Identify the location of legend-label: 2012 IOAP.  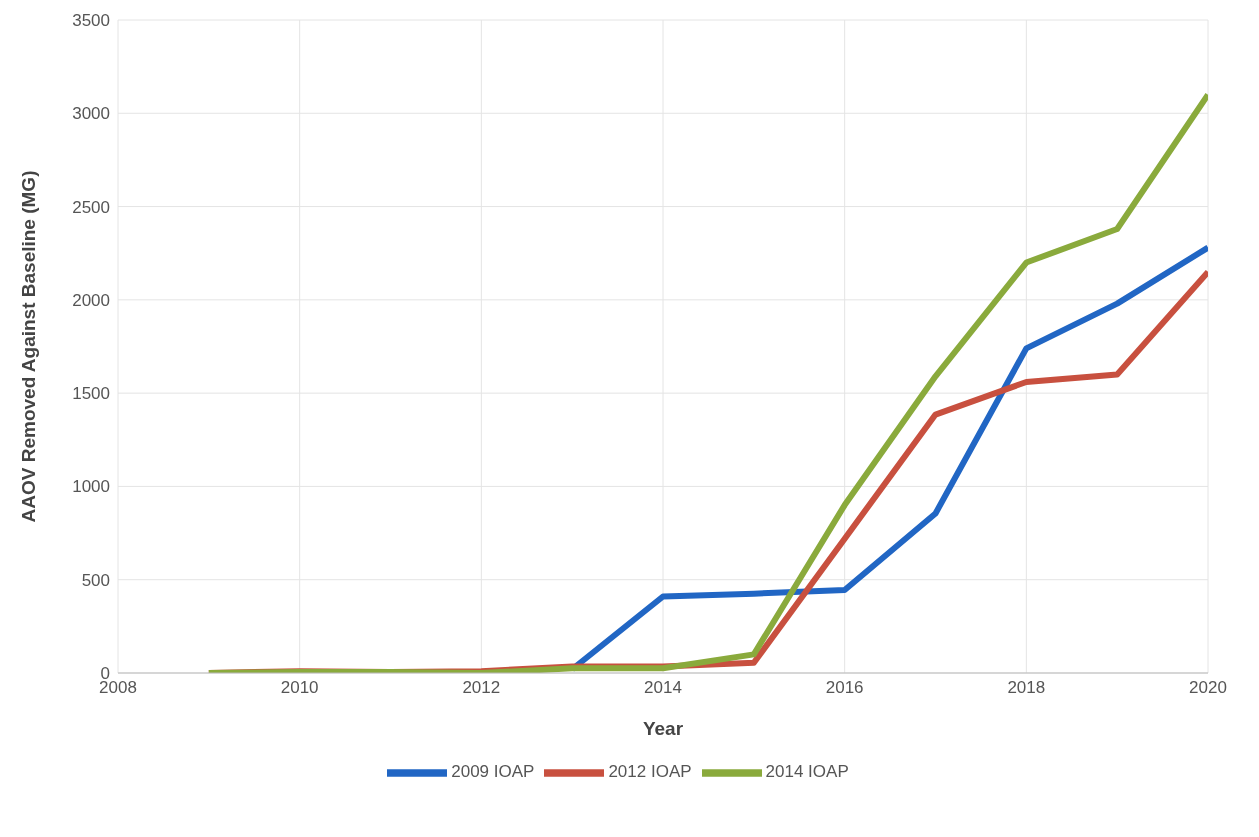
(650, 772).